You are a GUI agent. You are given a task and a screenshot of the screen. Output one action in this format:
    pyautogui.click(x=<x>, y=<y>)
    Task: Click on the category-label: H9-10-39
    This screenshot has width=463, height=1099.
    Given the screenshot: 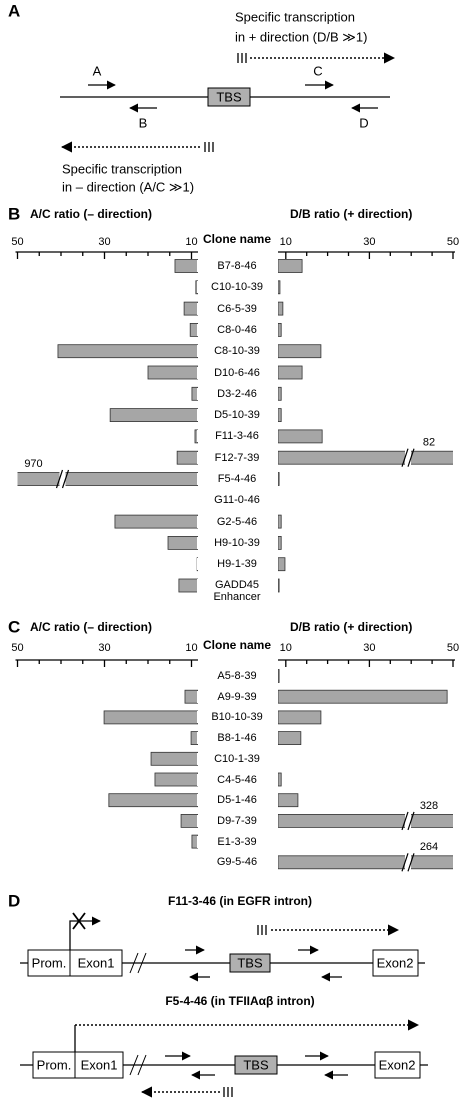 What is the action you would take?
    pyautogui.click(x=237, y=542)
    